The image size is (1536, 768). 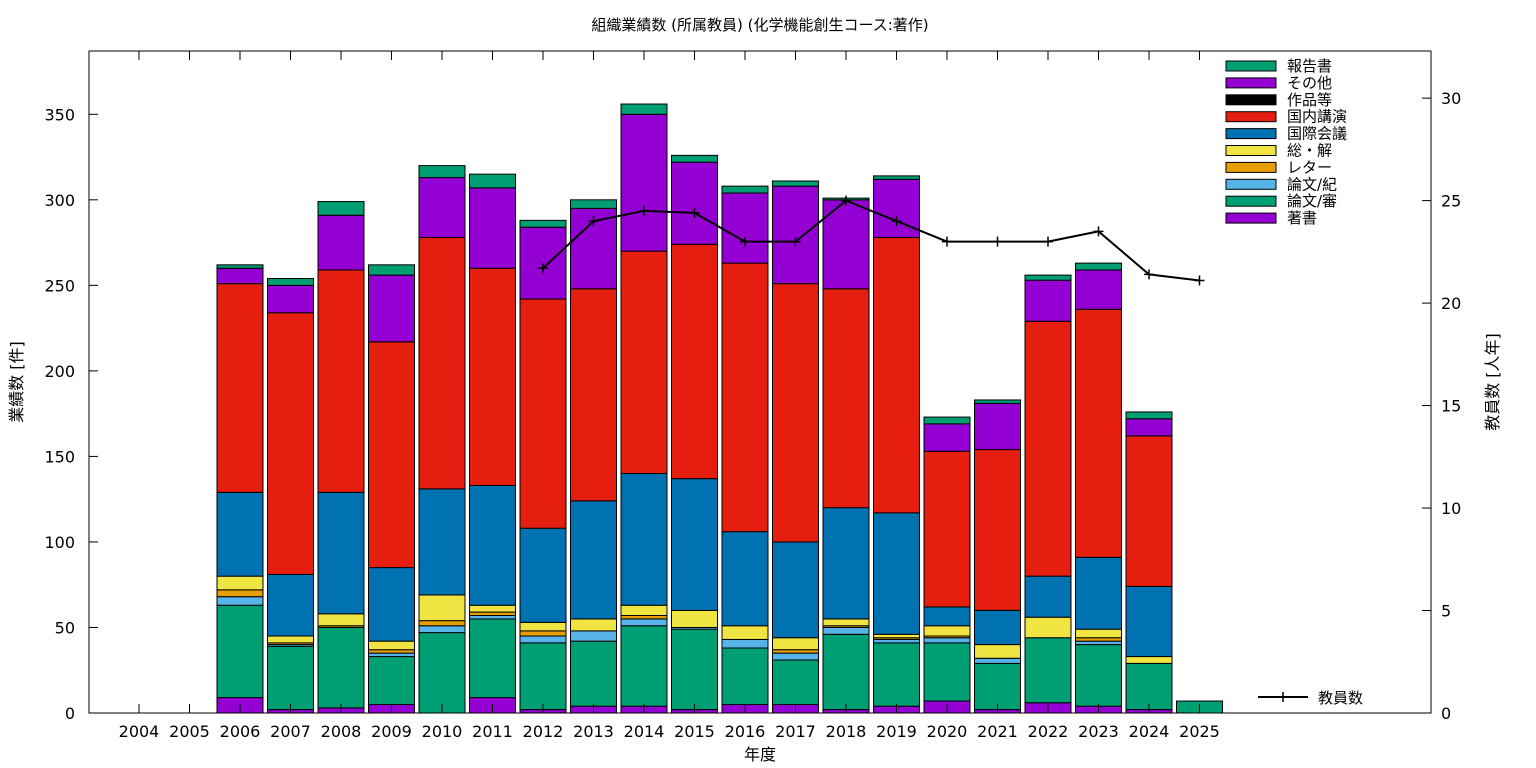 I want to click on x-tick-label: 2008, so click(x=341, y=731).